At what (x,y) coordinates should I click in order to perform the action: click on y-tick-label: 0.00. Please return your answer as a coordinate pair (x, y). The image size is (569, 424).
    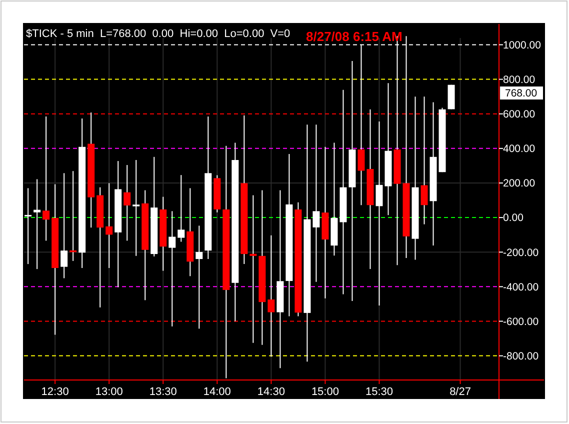
    Looking at the image, I should click on (513, 218).